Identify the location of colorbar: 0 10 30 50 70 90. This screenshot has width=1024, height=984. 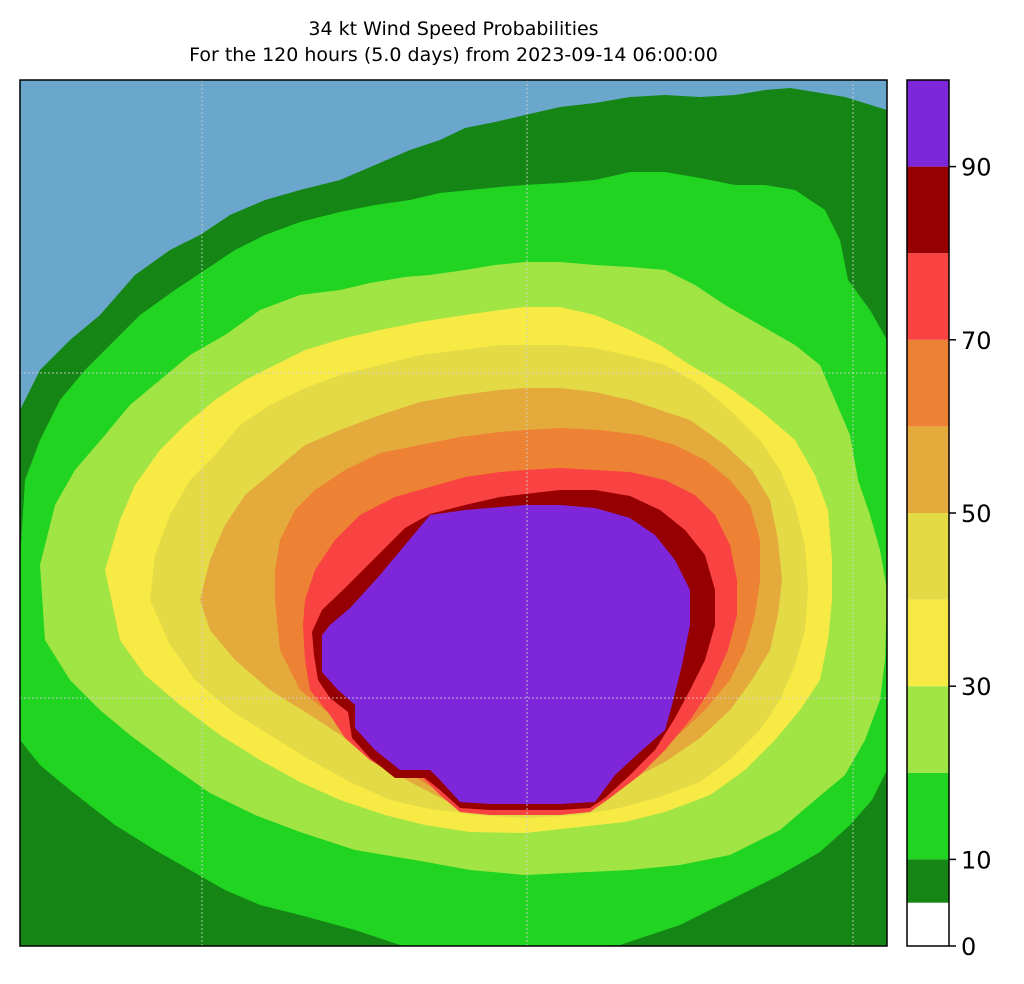
(949, 520).